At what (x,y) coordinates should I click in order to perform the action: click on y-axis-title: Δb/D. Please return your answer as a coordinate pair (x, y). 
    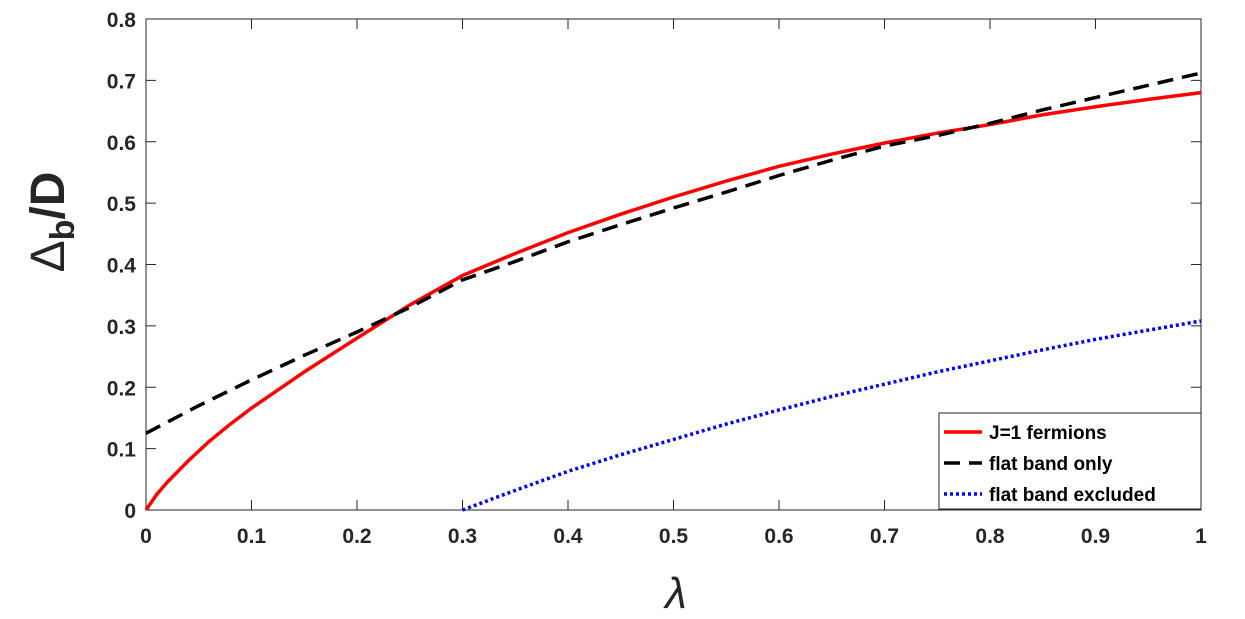
    Looking at the image, I should click on (52, 222).